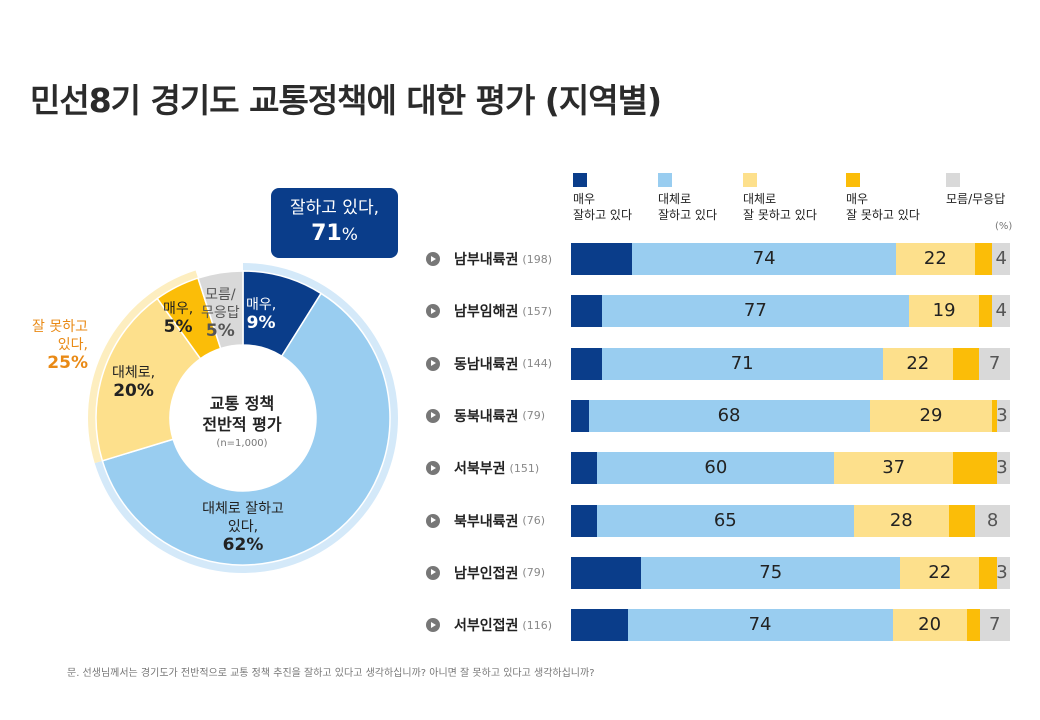  What do you see at coordinates (1001, 258) in the screenshot?
I see `bar-data-label: 4` at bounding box center [1001, 258].